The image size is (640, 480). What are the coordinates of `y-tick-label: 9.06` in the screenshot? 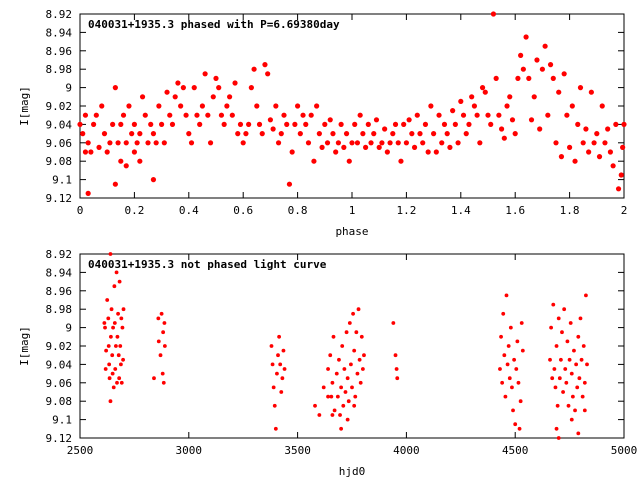 It's located at (59, 383).